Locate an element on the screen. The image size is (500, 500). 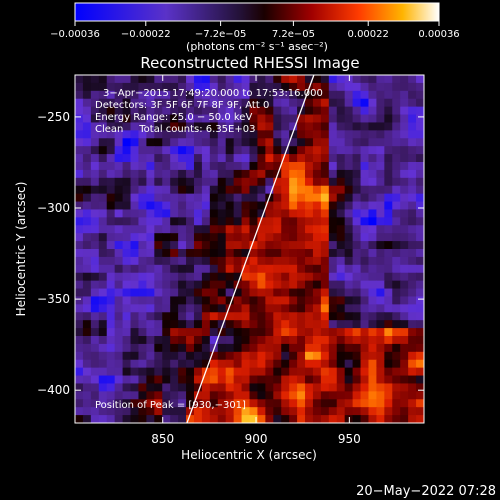
colorbar-tick-label: −0.00036 is located at coordinates (75, 34).